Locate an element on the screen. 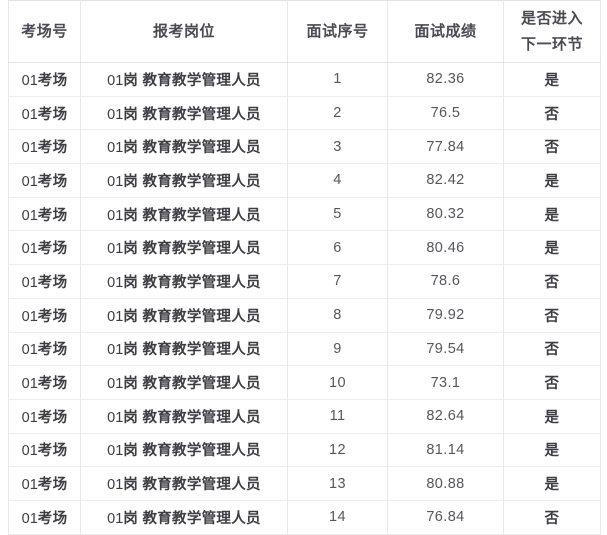 This screenshot has width=607, height=535. cell-interview-score: 82.64 is located at coordinates (445, 416).